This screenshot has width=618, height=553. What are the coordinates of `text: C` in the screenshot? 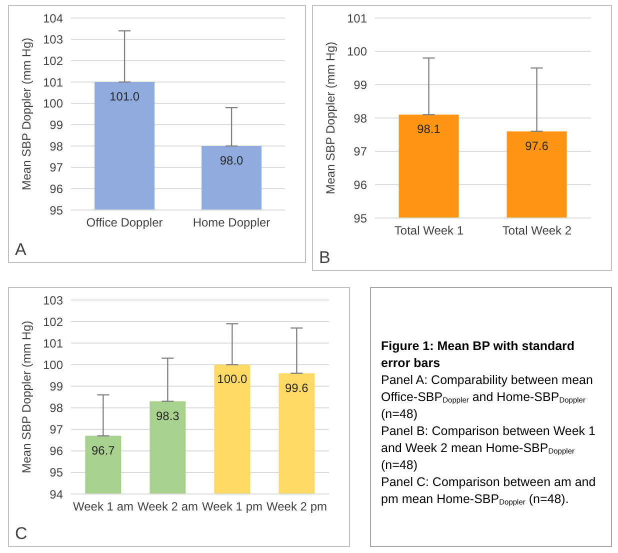 It's located at (21, 534).